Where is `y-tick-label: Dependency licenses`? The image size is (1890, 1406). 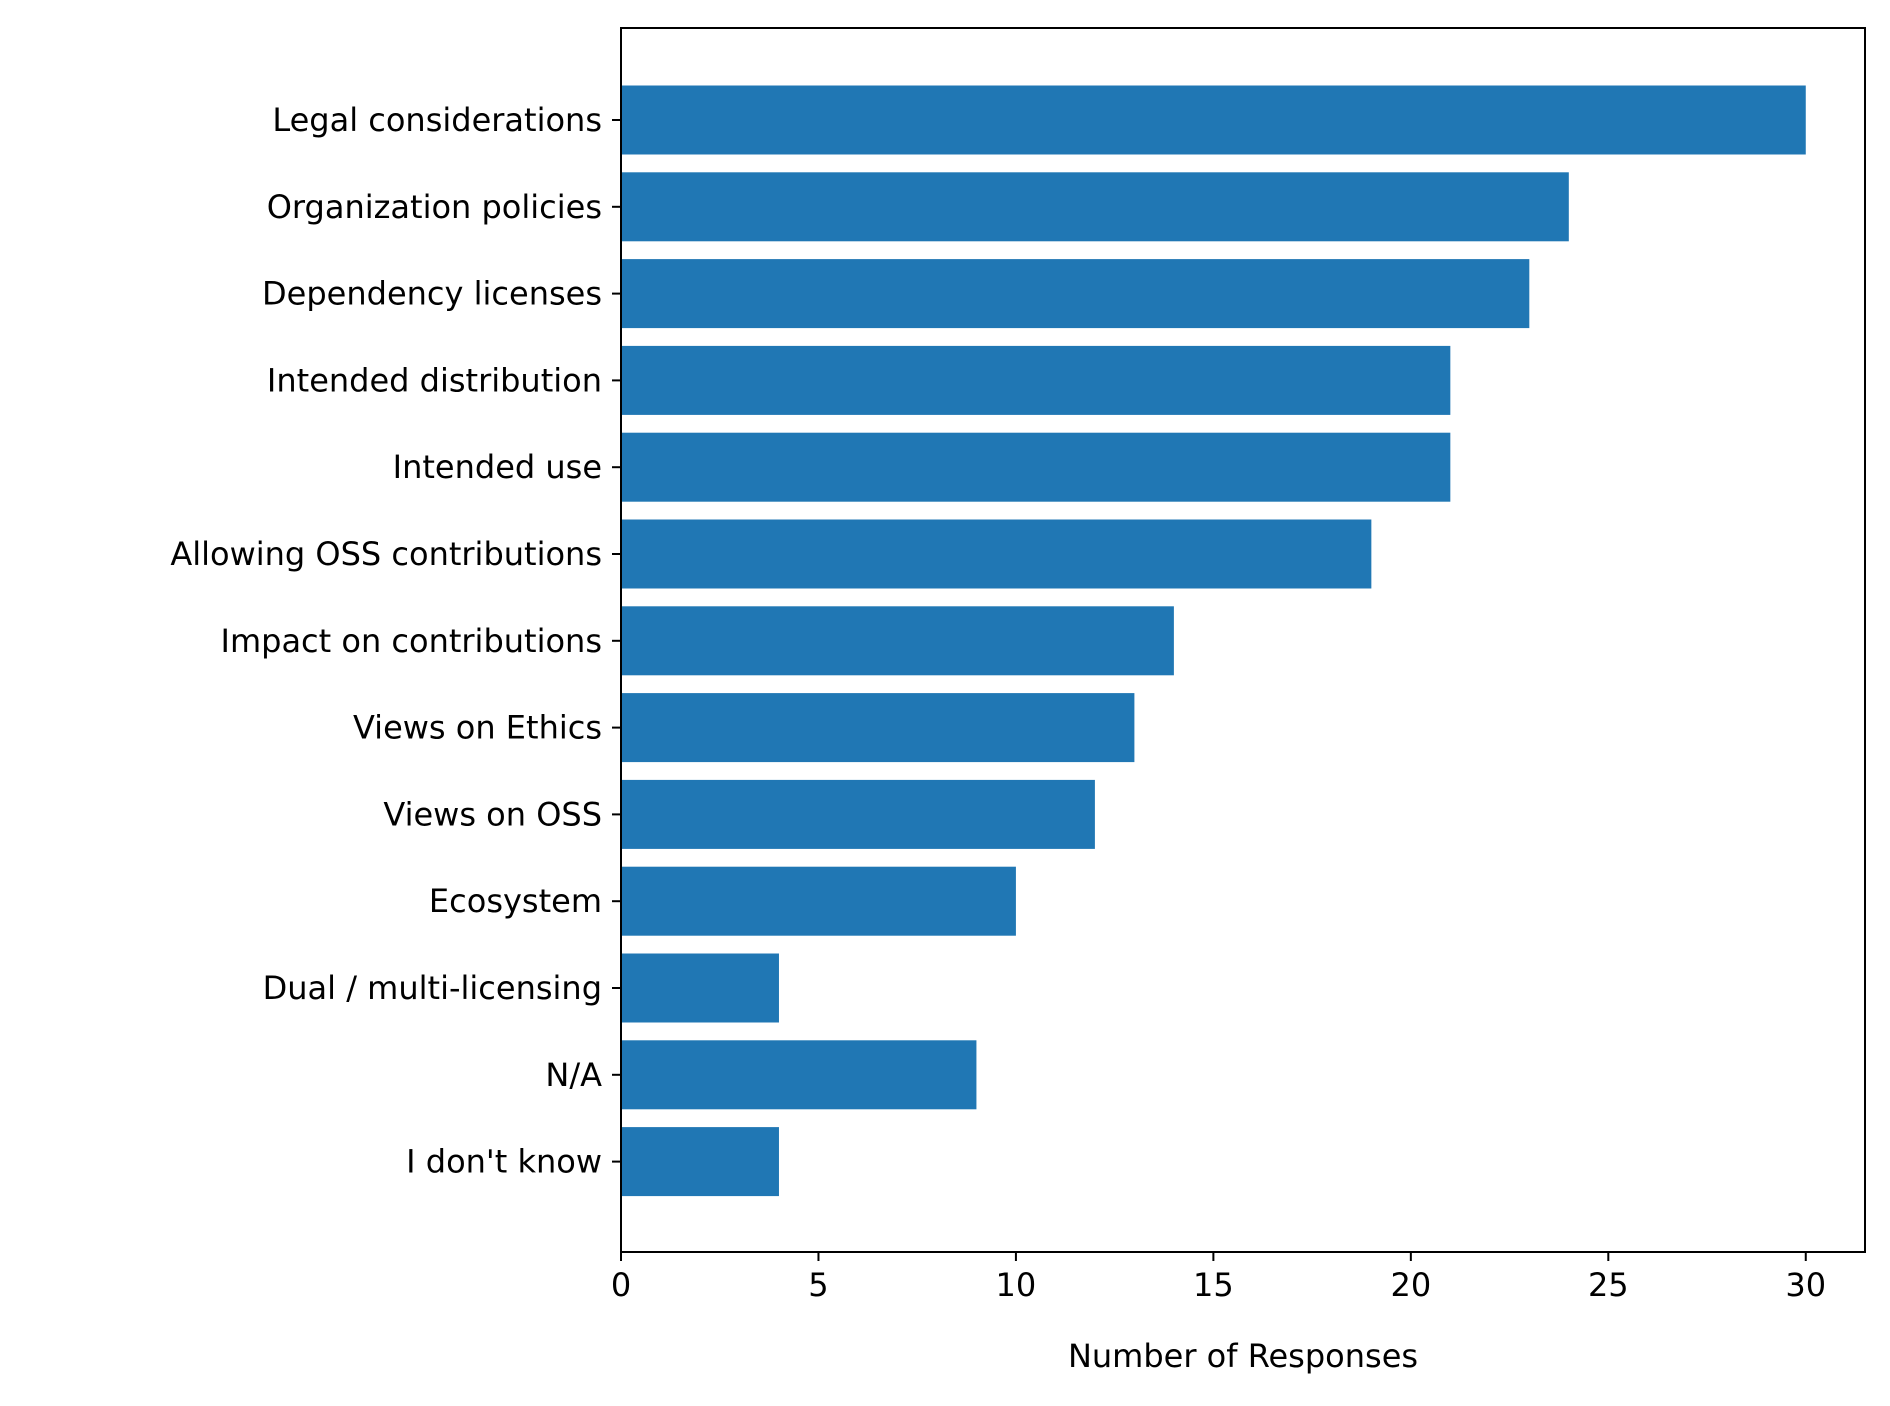 y-tick-label: Dependency licenses is located at coordinates (432, 294).